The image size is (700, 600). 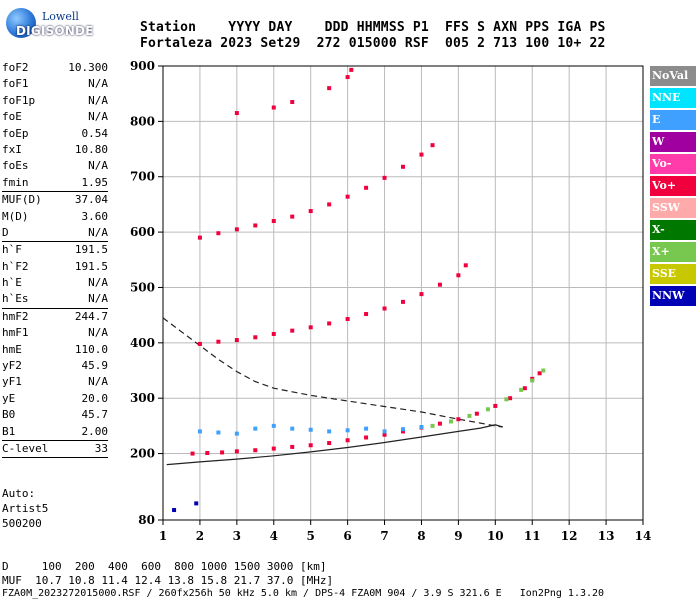 What do you see at coordinates (9, 431) in the screenshot?
I see `param-key: B1` at bounding box center [9, 431].